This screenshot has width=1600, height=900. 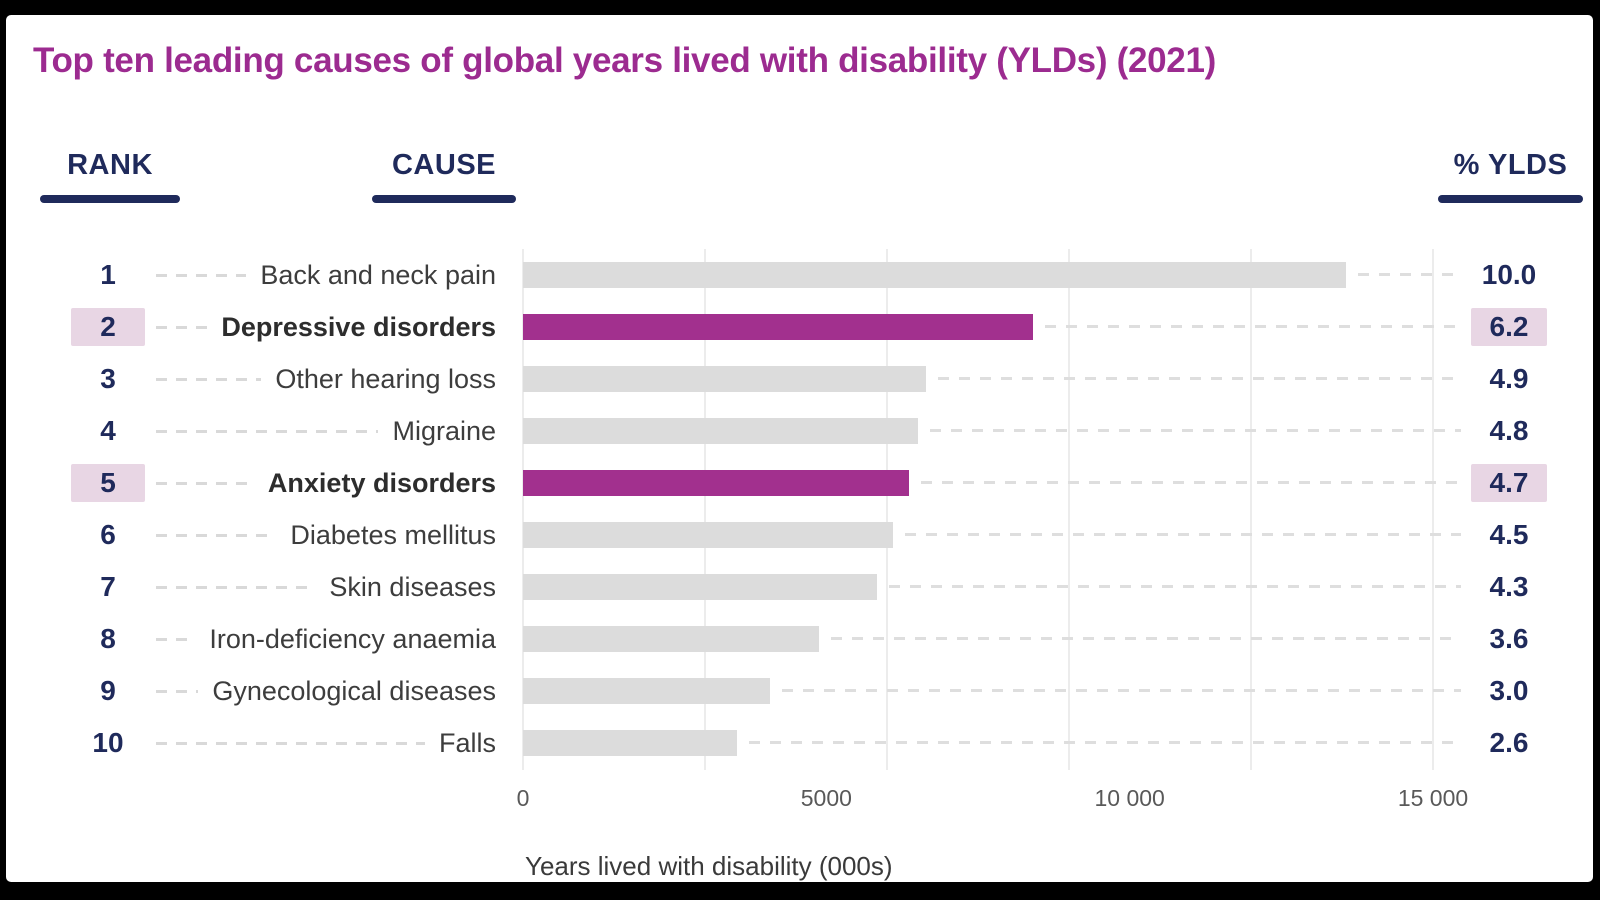 I want to click on cause-header-underline, so click(x=444, y=199).